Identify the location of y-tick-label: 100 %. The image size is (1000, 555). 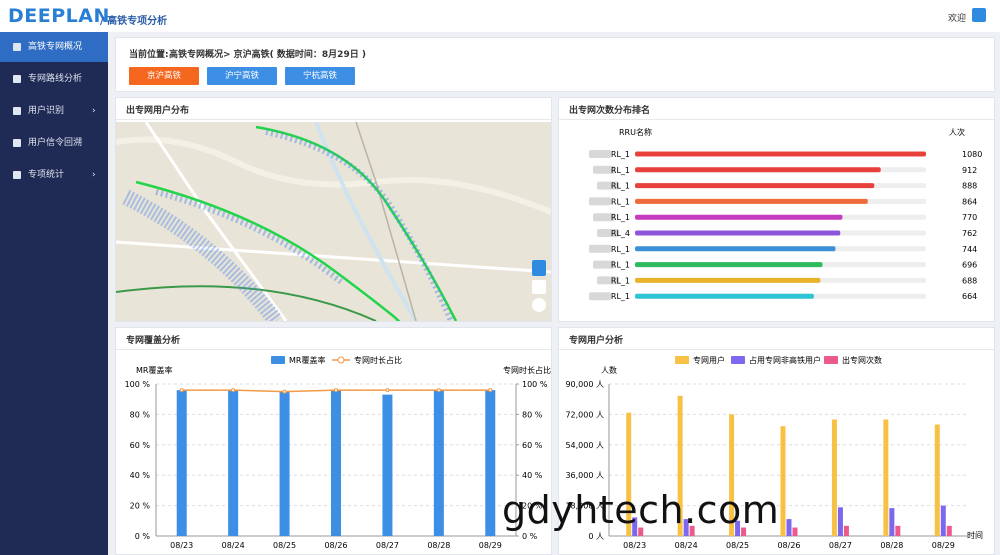
(138, 384).